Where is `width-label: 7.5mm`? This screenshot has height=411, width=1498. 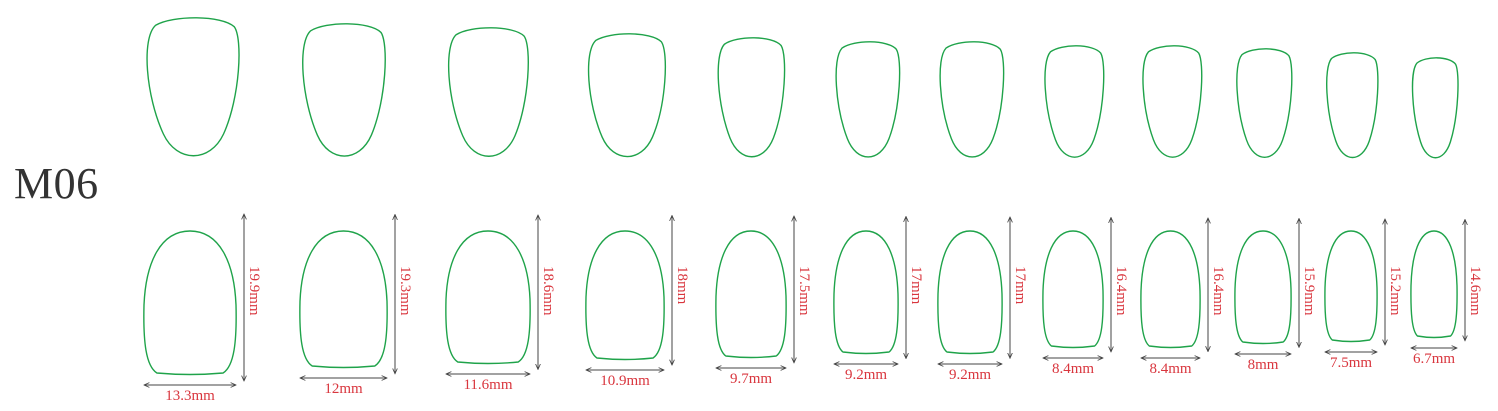 width-label: 7.5mm is located at coordinates (1351, 363).